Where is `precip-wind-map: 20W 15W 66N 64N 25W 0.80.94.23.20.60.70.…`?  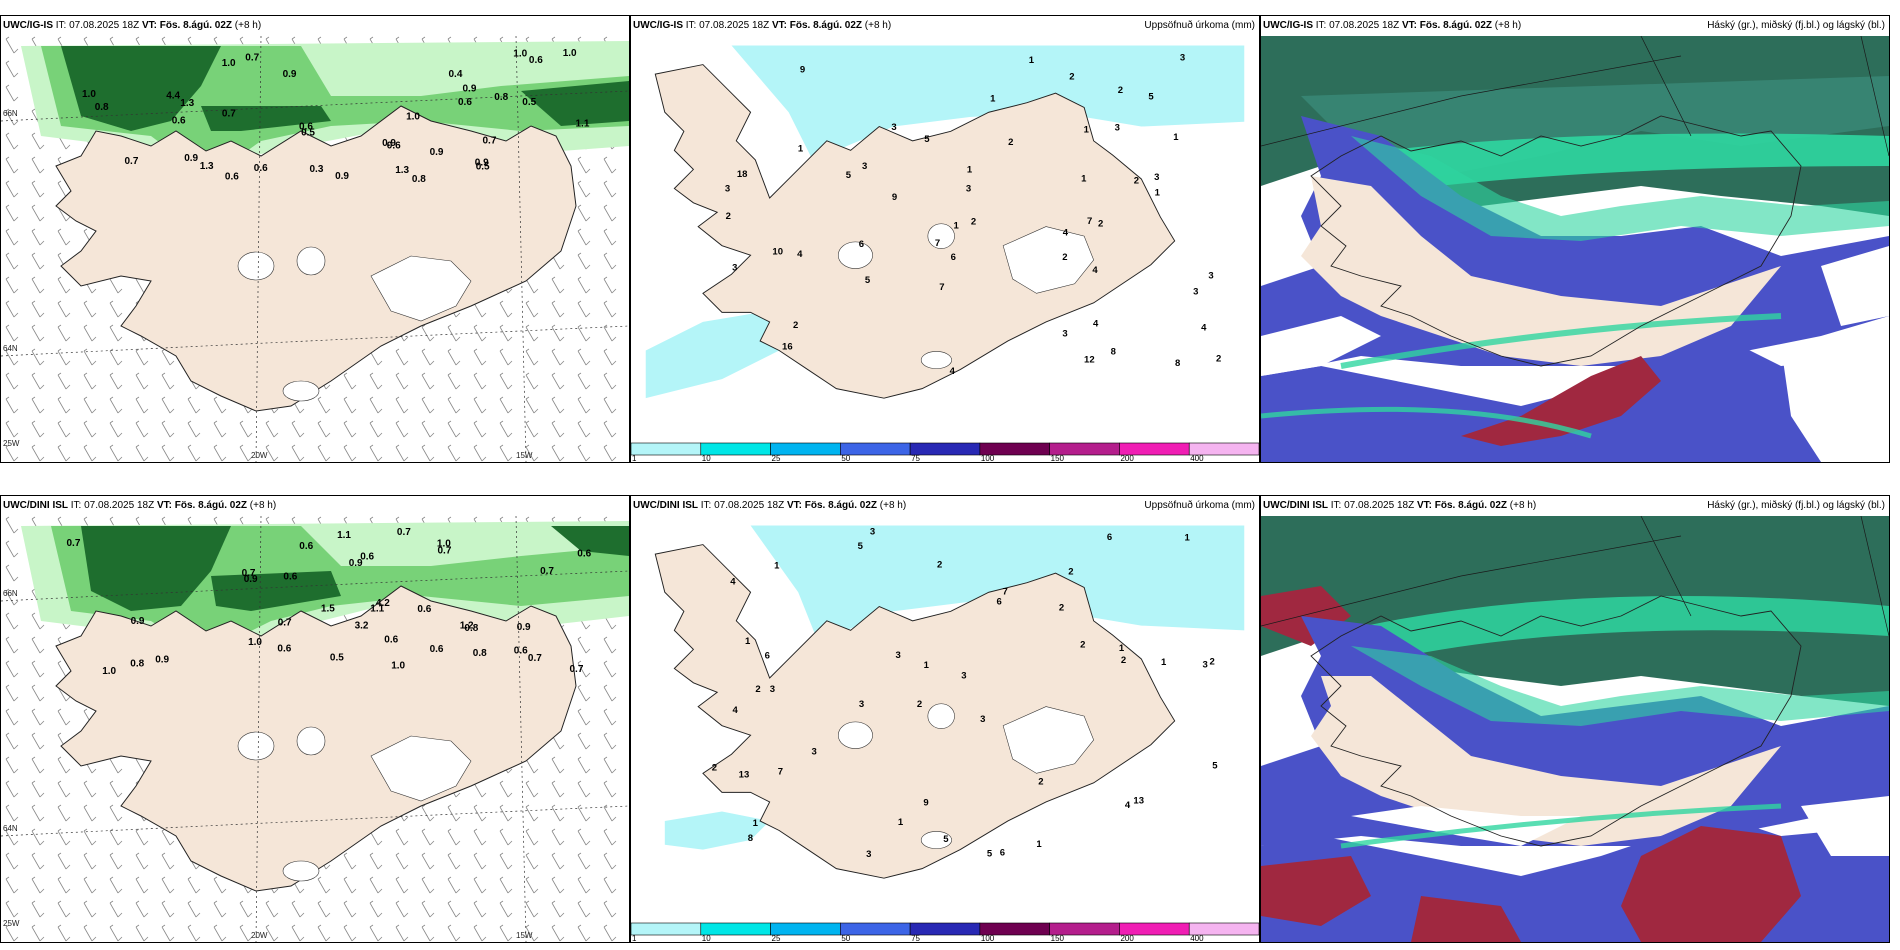 precip-wind-map: 20W 15W 66N 64N 25W 0.80.94.23.20.60.70.… is located at coordinates (315, 729).